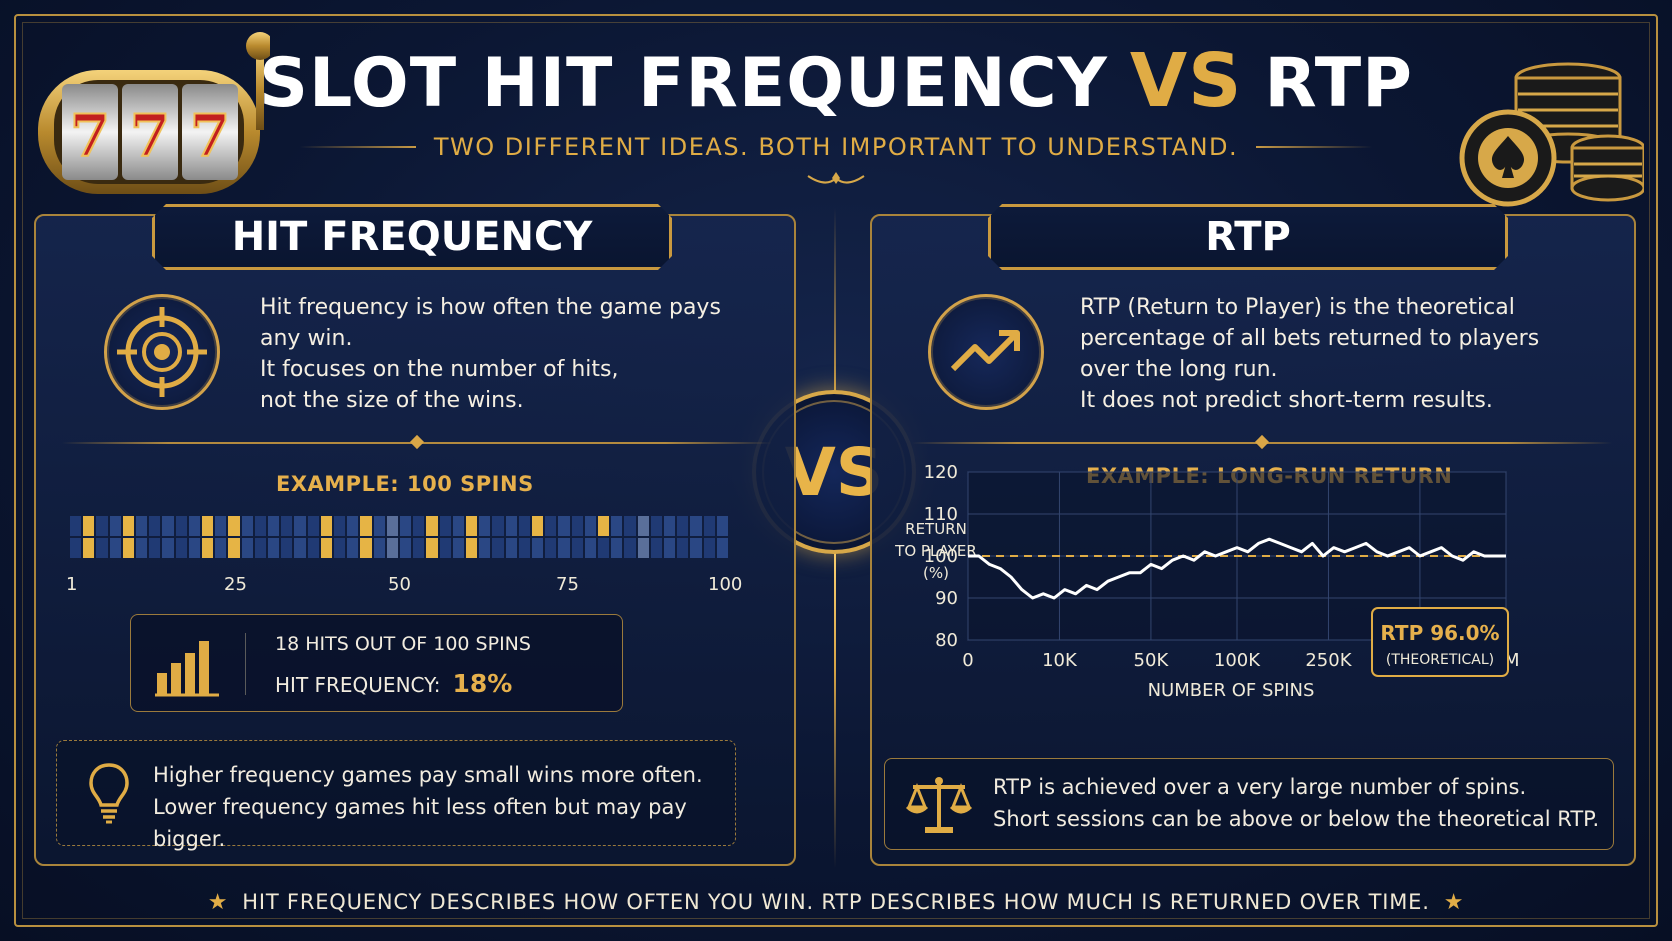 The image size is (1672, 941). What do you see at coordinates (399, 584) in the screenshot?
I see `spin-axis-label: 50` at bounding box center [399, 584].